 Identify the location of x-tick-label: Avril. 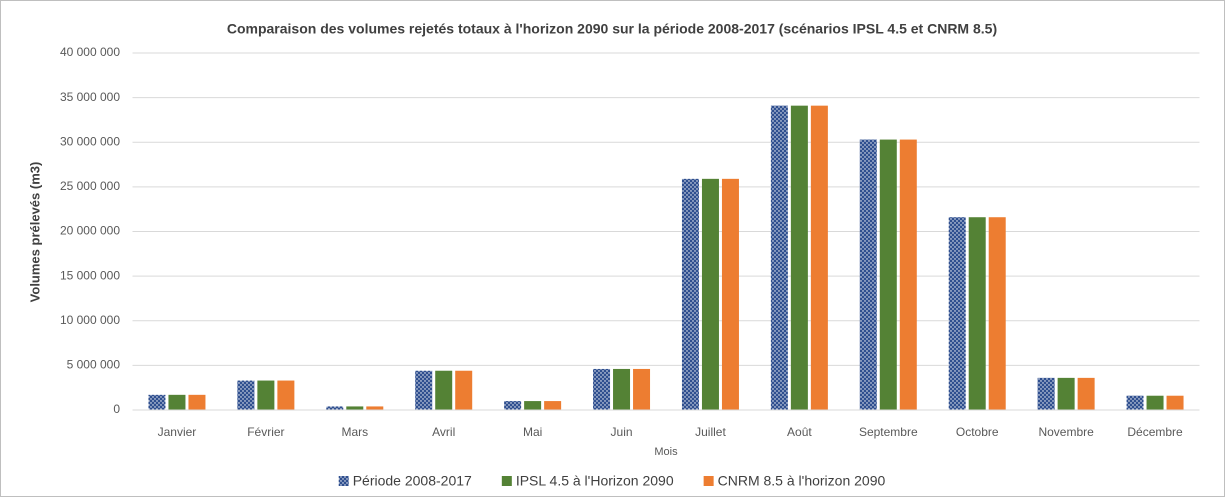
(443, 432).